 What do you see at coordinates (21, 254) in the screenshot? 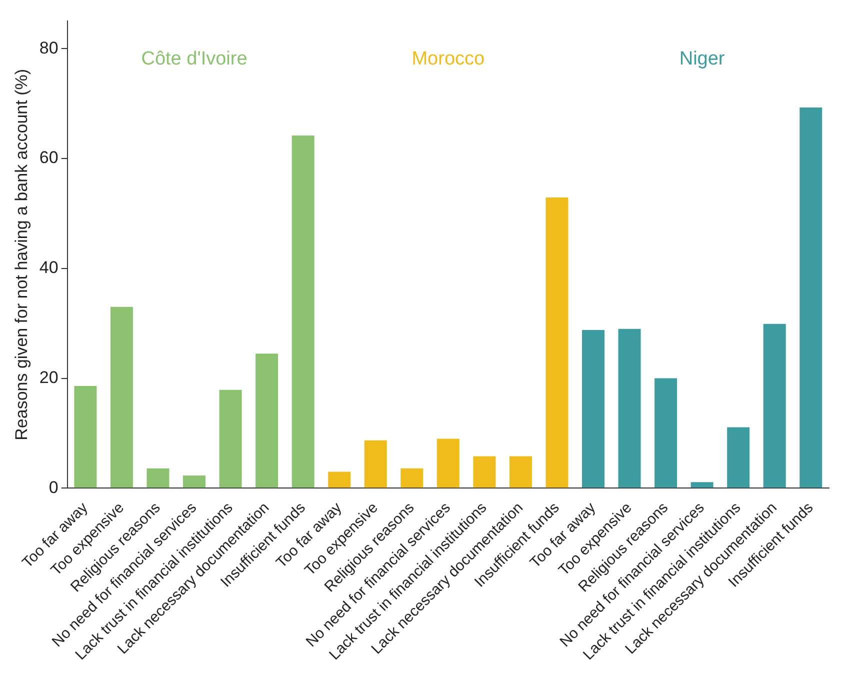
I see `y-axis-title: Reasons given for not having a bank account (%)` at bounding box center [21, 254].